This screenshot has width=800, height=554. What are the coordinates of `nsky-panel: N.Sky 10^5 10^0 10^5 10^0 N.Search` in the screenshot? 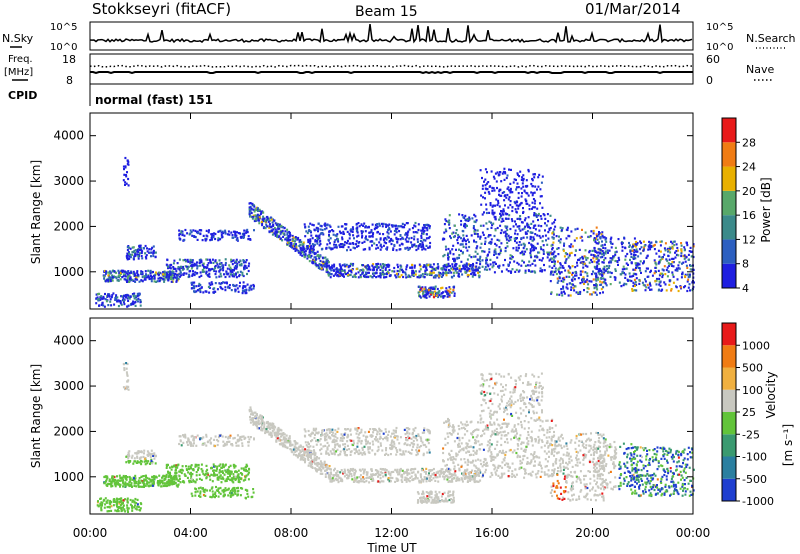 It's located at (399, 37).